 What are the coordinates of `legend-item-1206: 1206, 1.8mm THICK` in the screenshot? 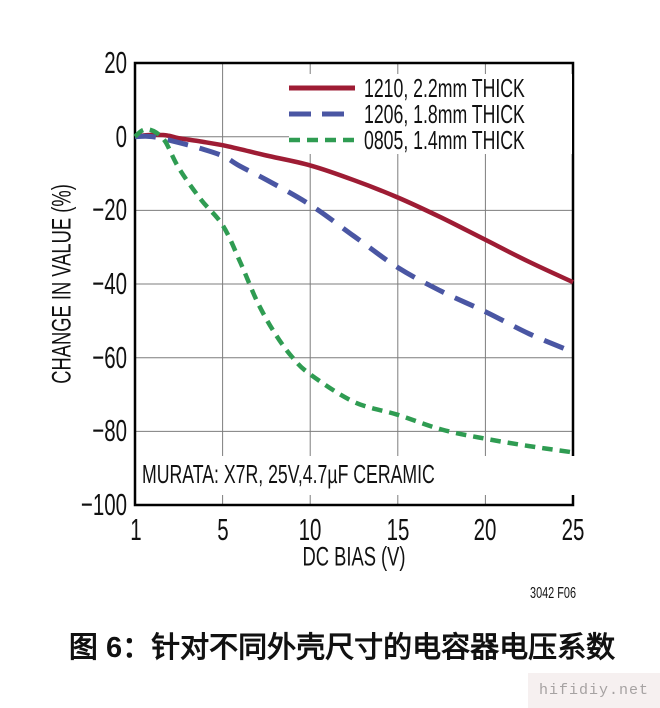 It's located at (430, 113).